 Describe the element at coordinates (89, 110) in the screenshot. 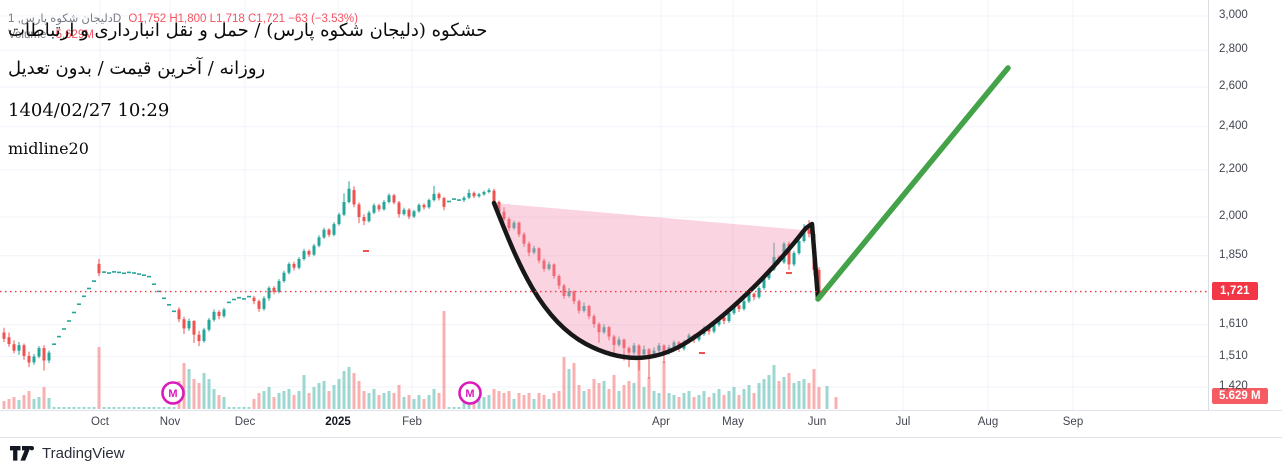

I see `chart-title-datetime: 1404/02/27 10:29` at that location.